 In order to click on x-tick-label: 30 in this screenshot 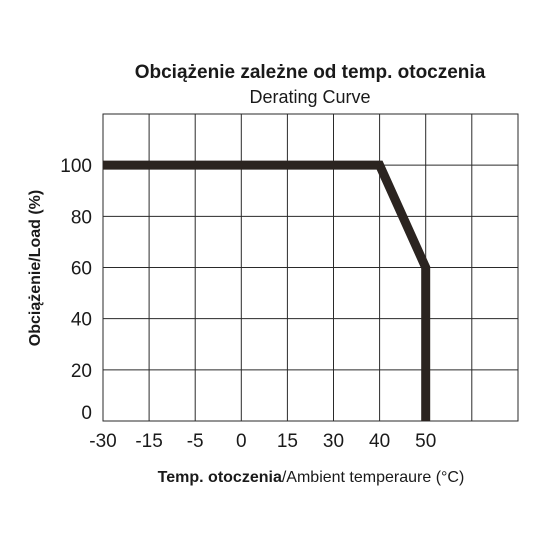, I will do `click(333, 441)`.